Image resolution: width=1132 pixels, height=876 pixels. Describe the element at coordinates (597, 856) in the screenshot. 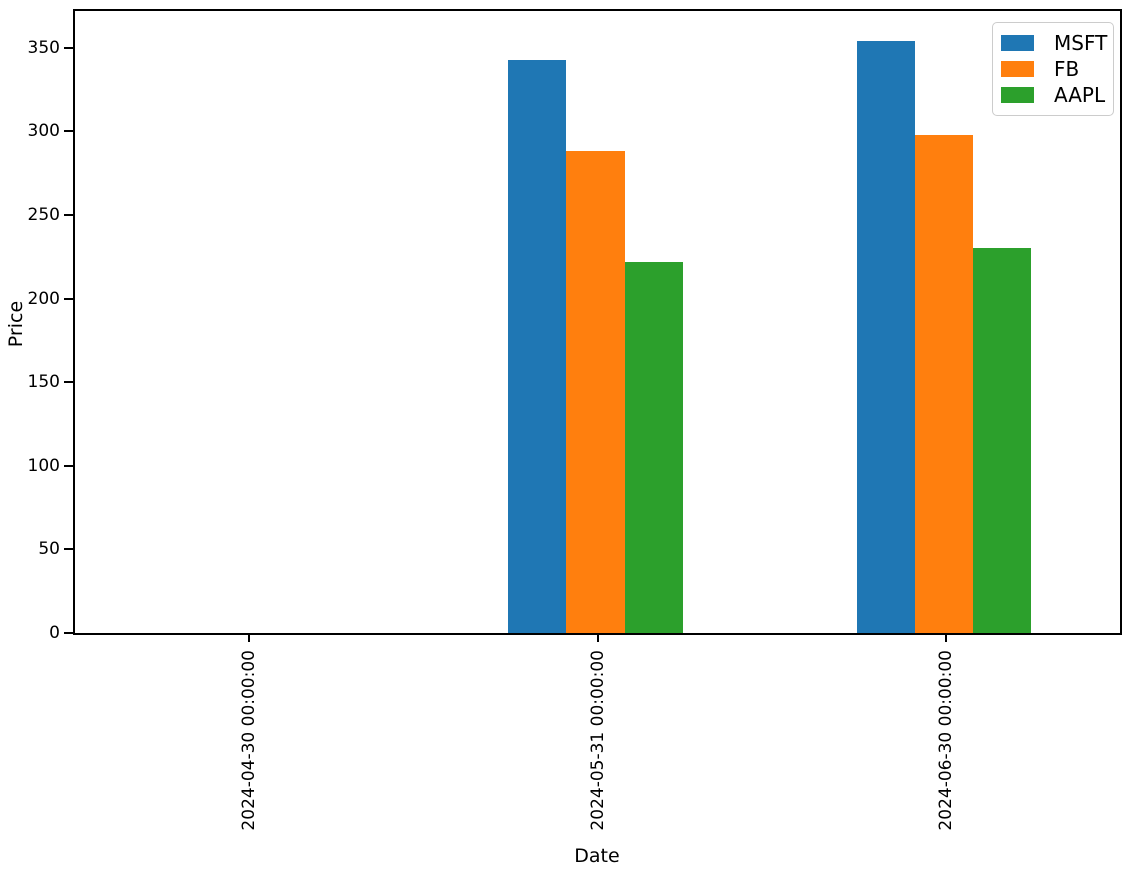

I see `x-axis-title: Date` at that location.